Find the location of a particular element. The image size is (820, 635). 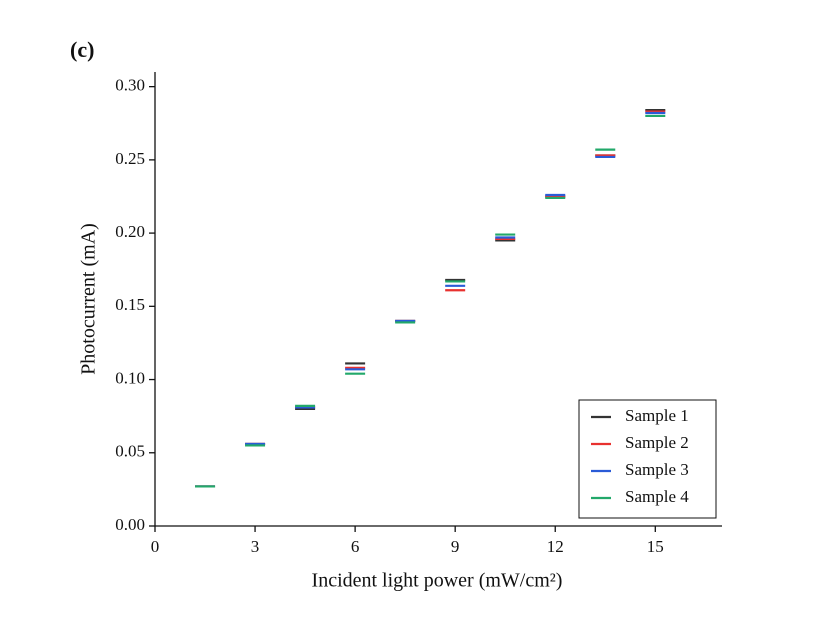

legend-label: Sample 2 is located at coordinates (657, 442).